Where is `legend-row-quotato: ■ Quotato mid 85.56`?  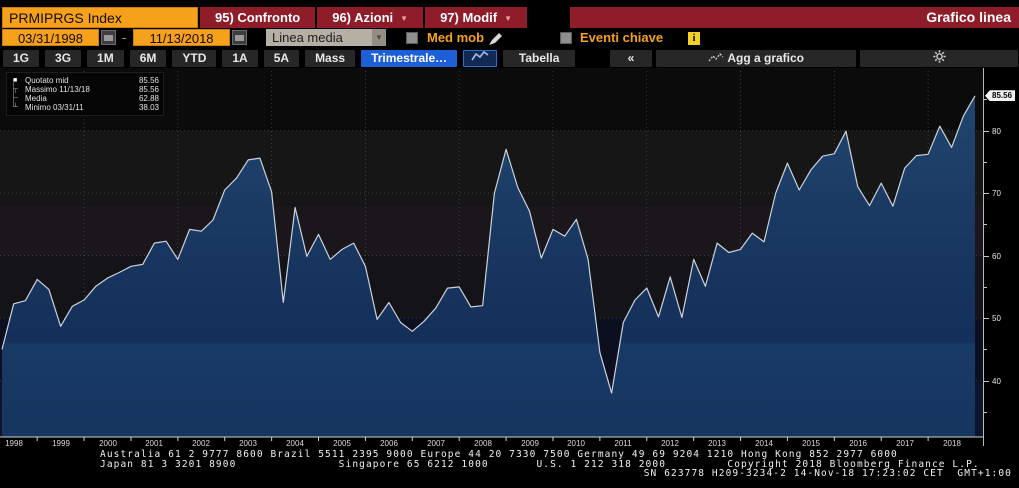
legend-row-quotato: ■ Quotato mid 85.56 is located at coordinates (86, 80).